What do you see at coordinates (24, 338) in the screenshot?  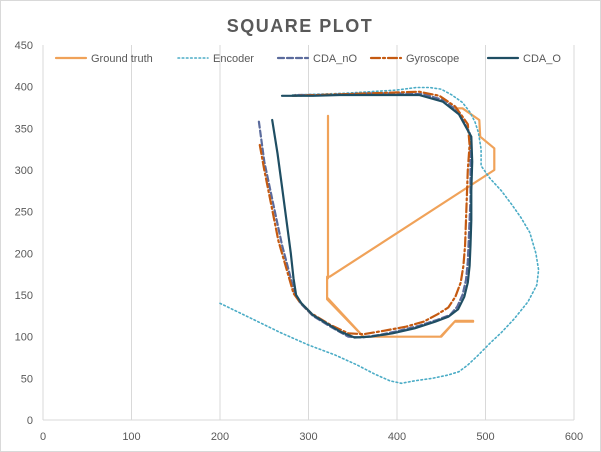 I see `y-tick-label: 100` at bounding box center [24, 338].